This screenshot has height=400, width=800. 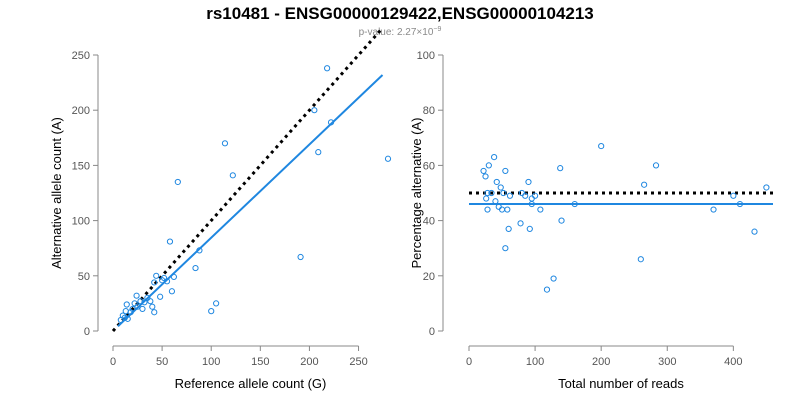 What do you see at coordinates (81, 222) in the screenshot?
I see `allele-y-tick-label: 100` at bounding box center [81, 222].